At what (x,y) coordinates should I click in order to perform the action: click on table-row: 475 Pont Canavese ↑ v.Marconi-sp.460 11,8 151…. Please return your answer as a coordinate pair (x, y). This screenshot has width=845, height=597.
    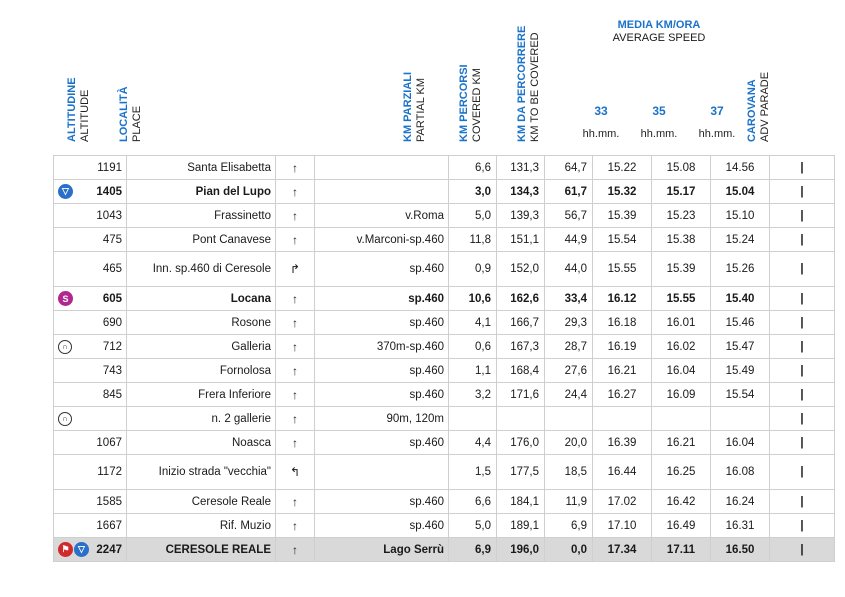
    Looking at the image, I should click on (444, 239).